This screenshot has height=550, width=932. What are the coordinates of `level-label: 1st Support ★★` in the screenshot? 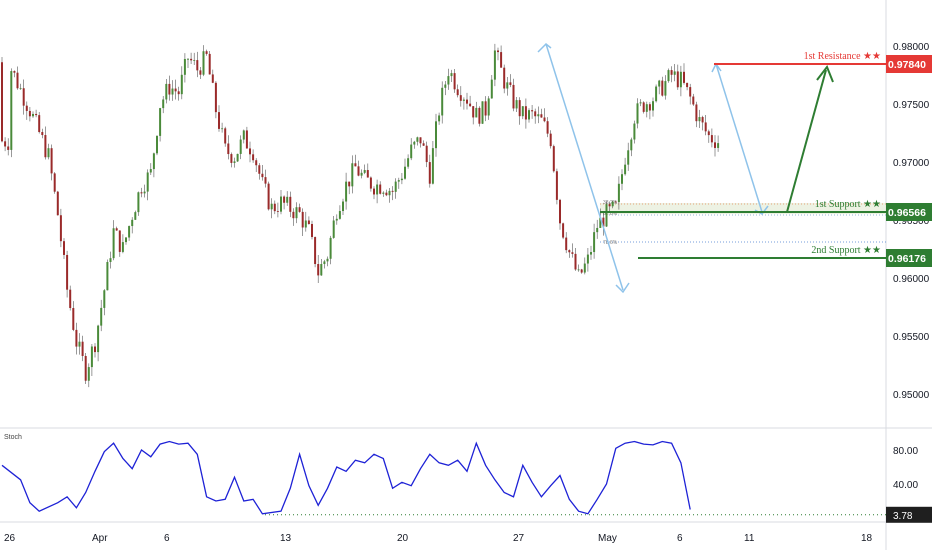 It's located at (848, 204).